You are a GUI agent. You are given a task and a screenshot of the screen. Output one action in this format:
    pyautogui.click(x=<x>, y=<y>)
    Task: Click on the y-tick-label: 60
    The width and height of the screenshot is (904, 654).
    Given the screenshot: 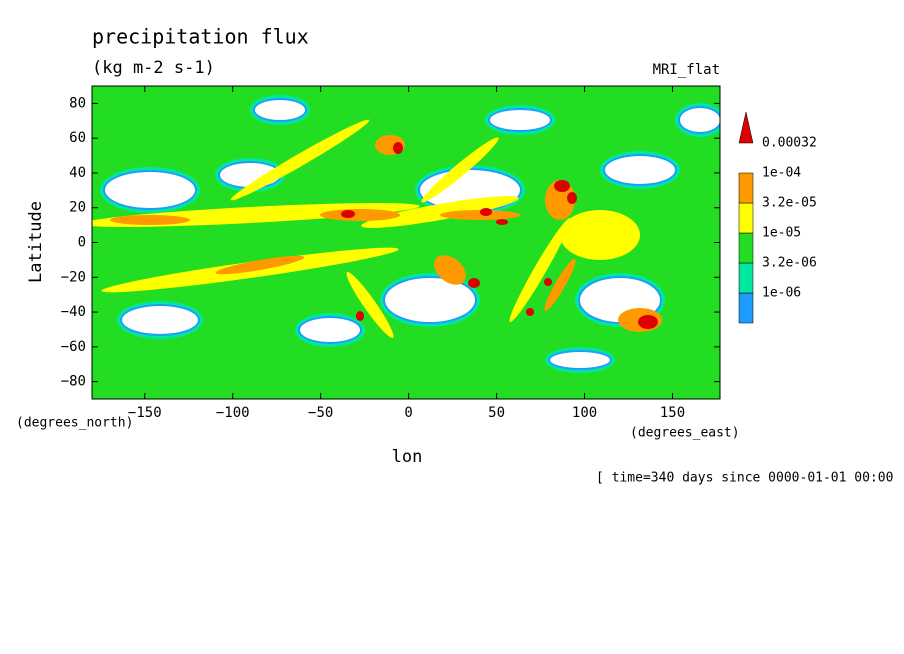 What is the action you would take?
    pyautogui.click(x=77, y=138)
    